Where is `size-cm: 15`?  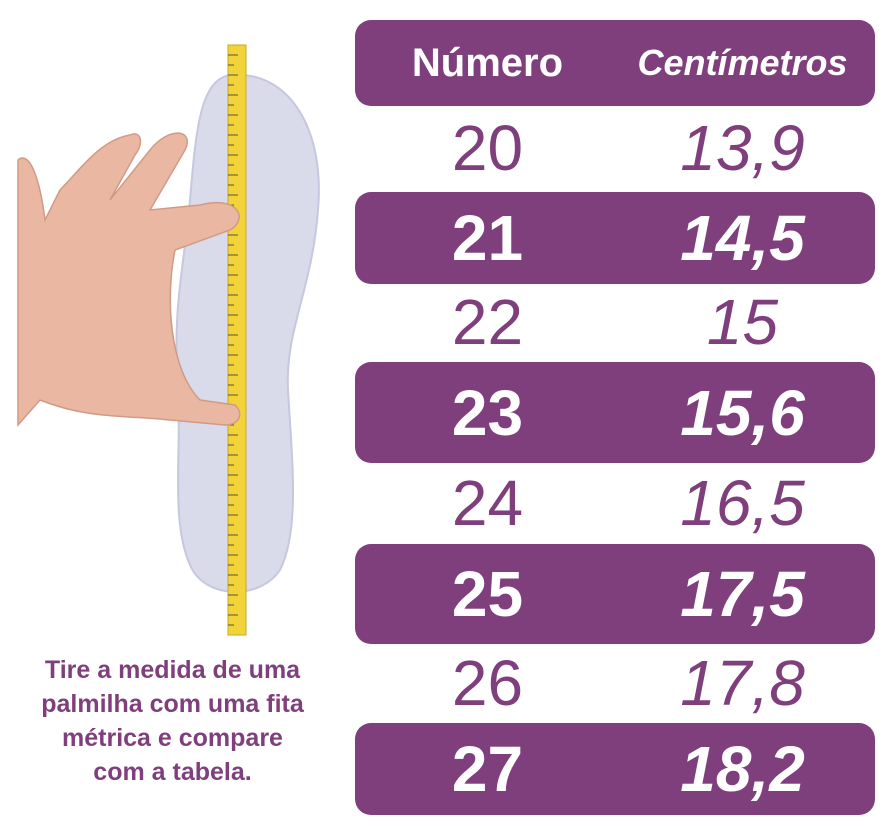
size-cm: 15 is located at coordinates (742, 322).